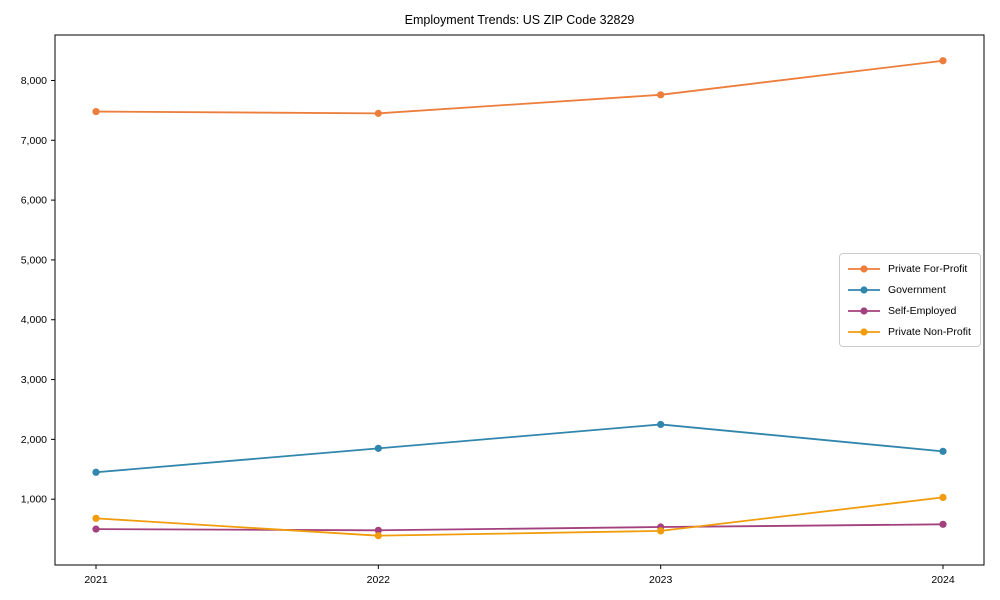 Image resolution: width=1000 pixels, height=600 pixels. Describe the element at coordinates (34, 380) in the screenshot. I see `y-tick-label: 3,000` at that location.